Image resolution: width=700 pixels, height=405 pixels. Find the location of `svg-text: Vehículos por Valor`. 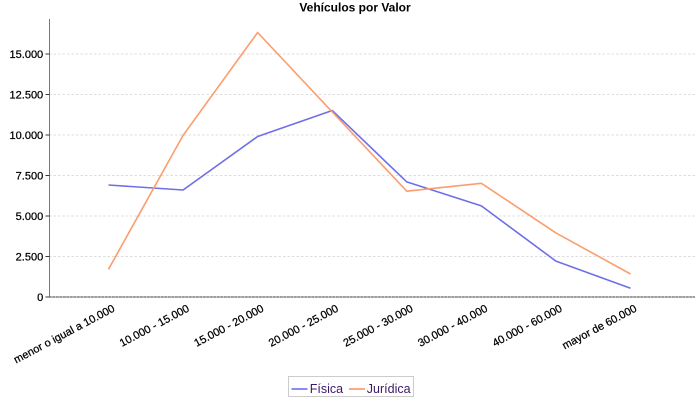

svg-text: Vehículos por Valor is located at coordinates (355, 8).